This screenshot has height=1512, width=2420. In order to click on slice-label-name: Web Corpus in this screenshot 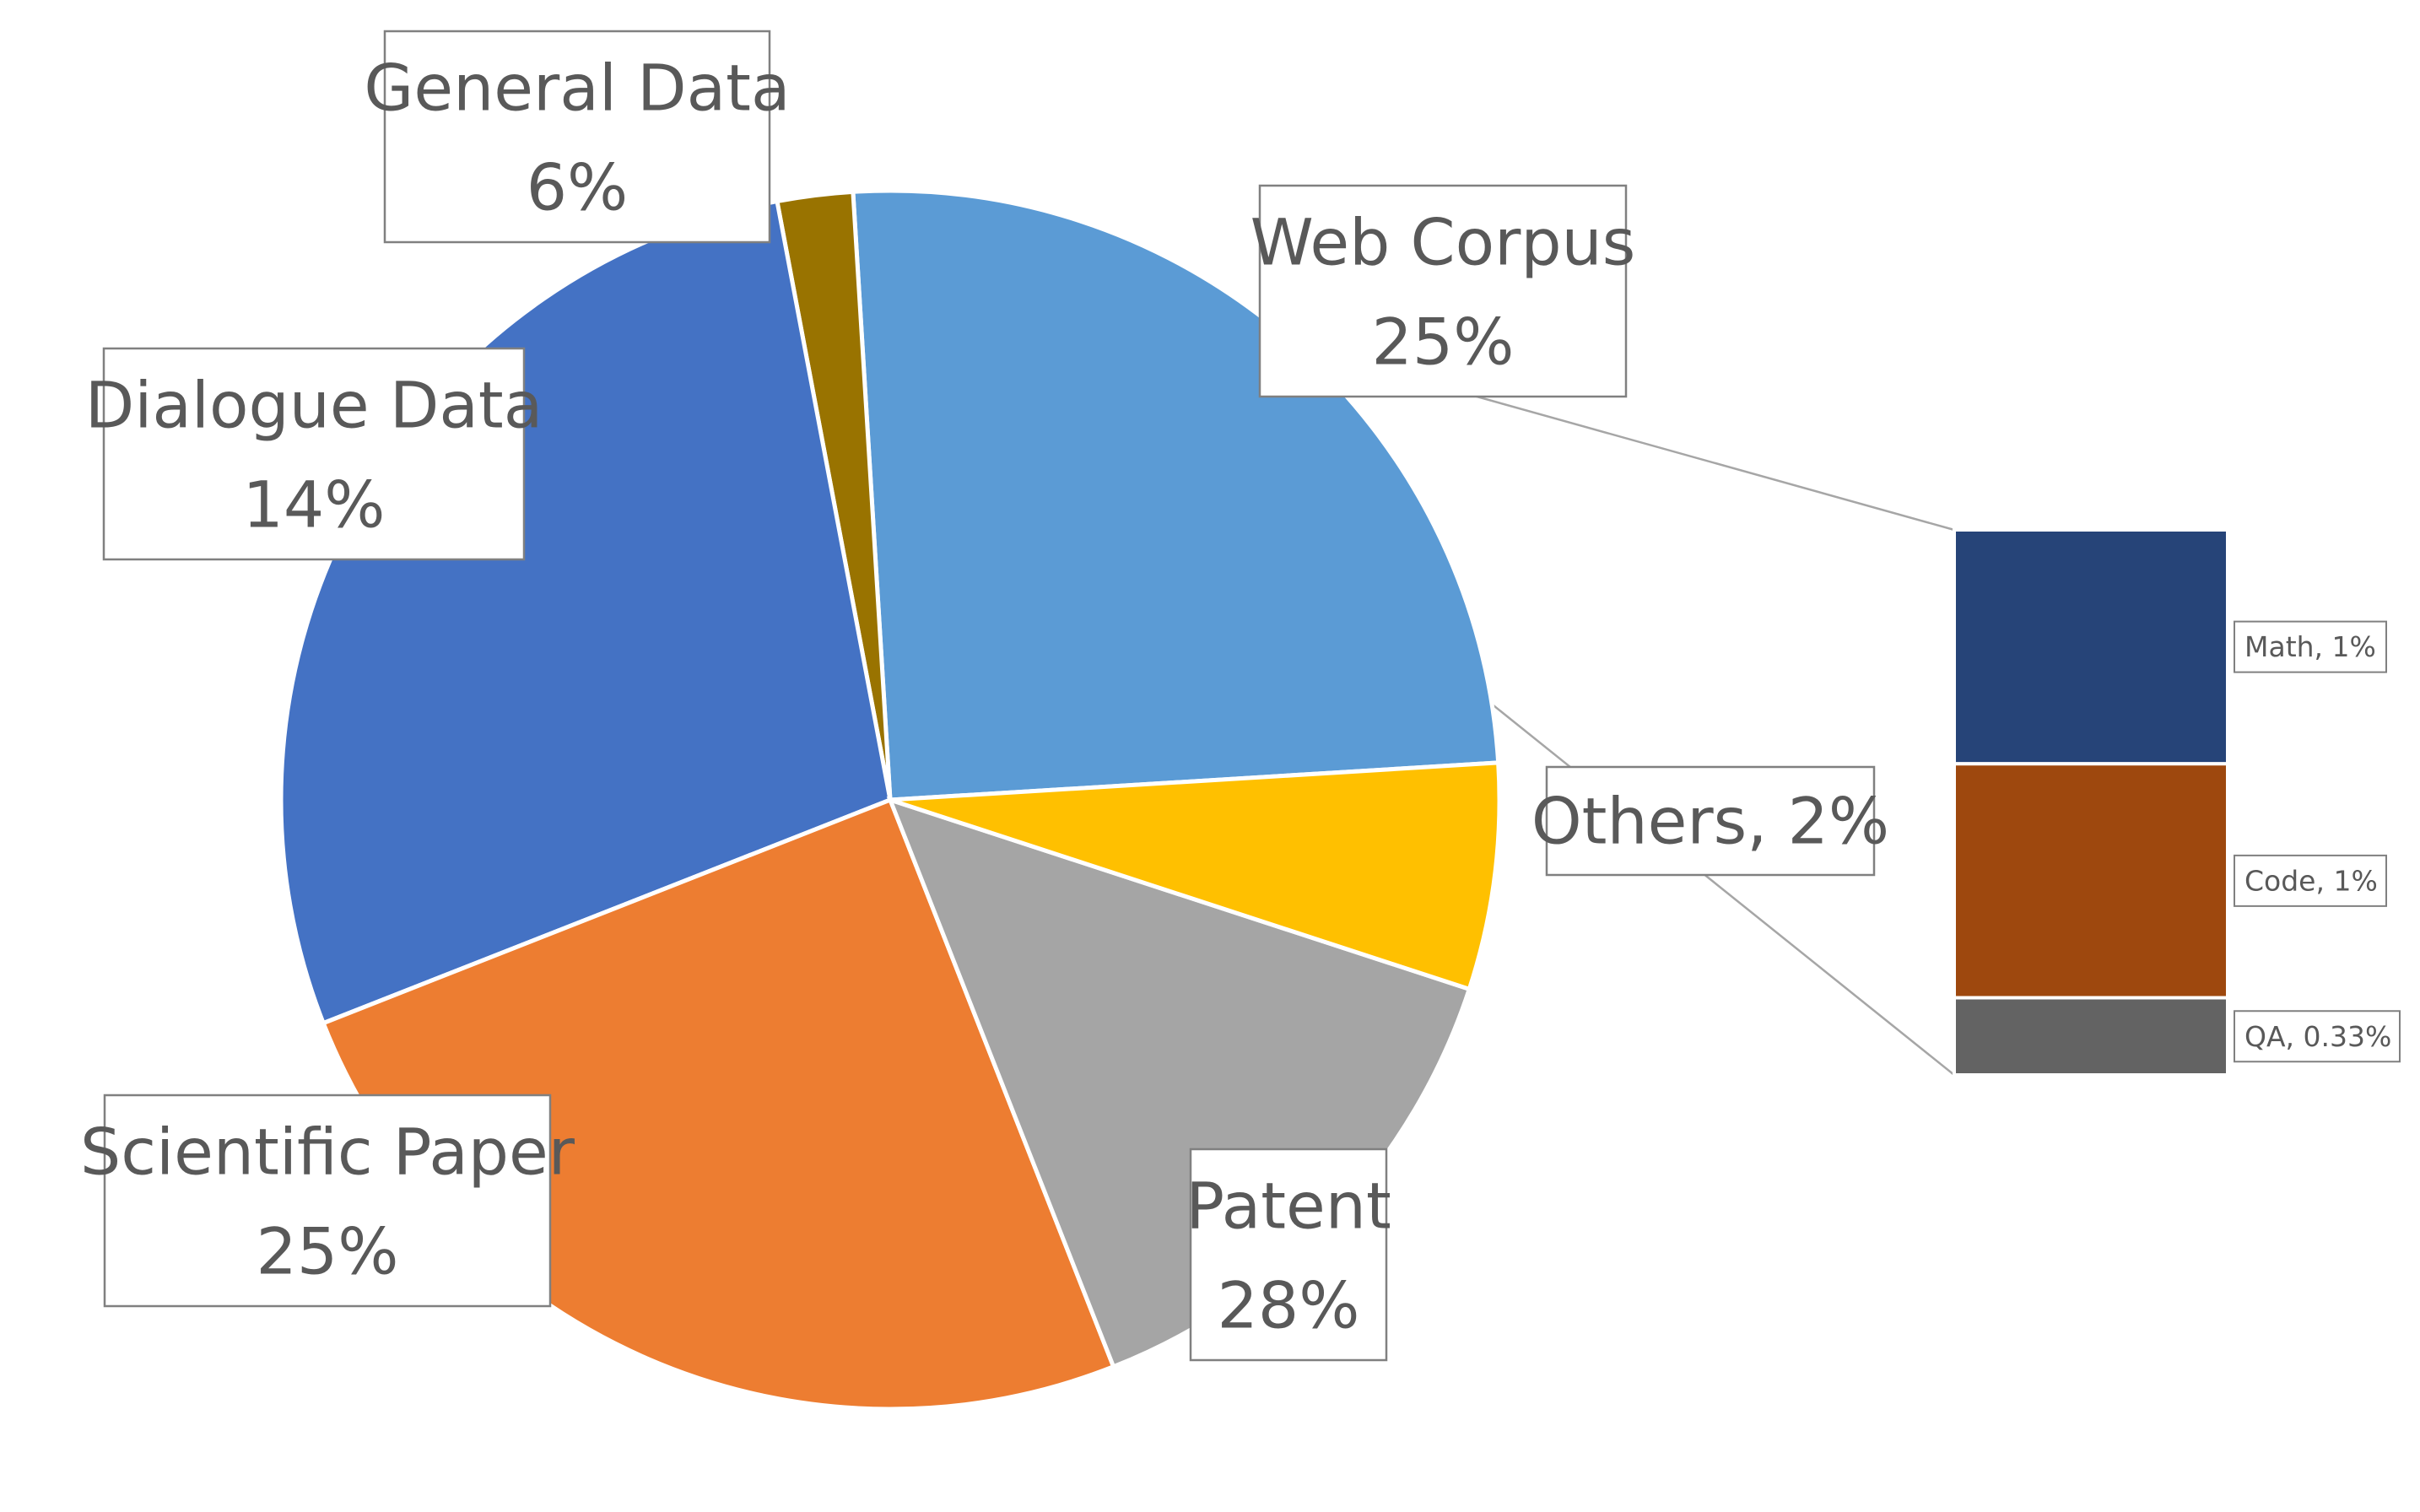, I will do `click(1443, 242)`.